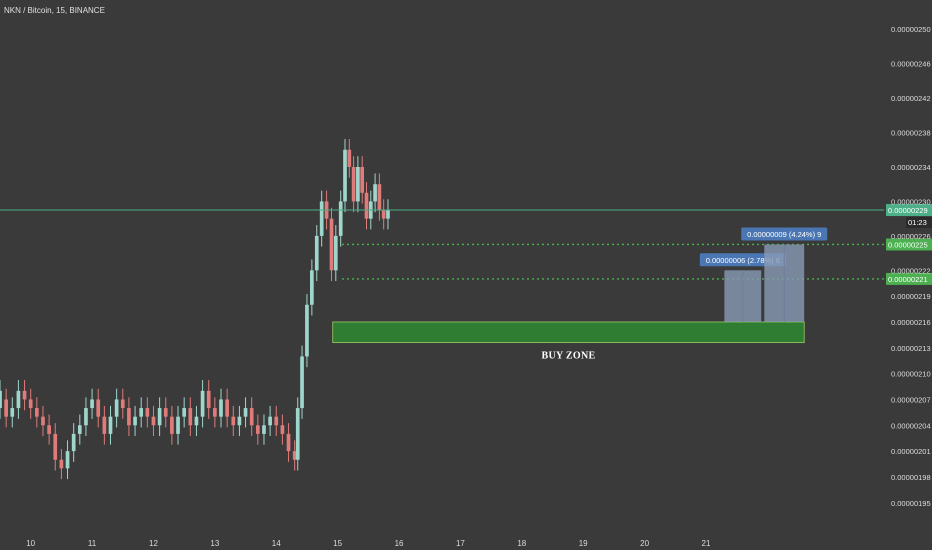  What do you see at coordinates (368, 543) in the screenshot?
I see `time-axis: 10 11 12 13 14 15 16 17 18 19 20 21` at bounding box center [368, 543].